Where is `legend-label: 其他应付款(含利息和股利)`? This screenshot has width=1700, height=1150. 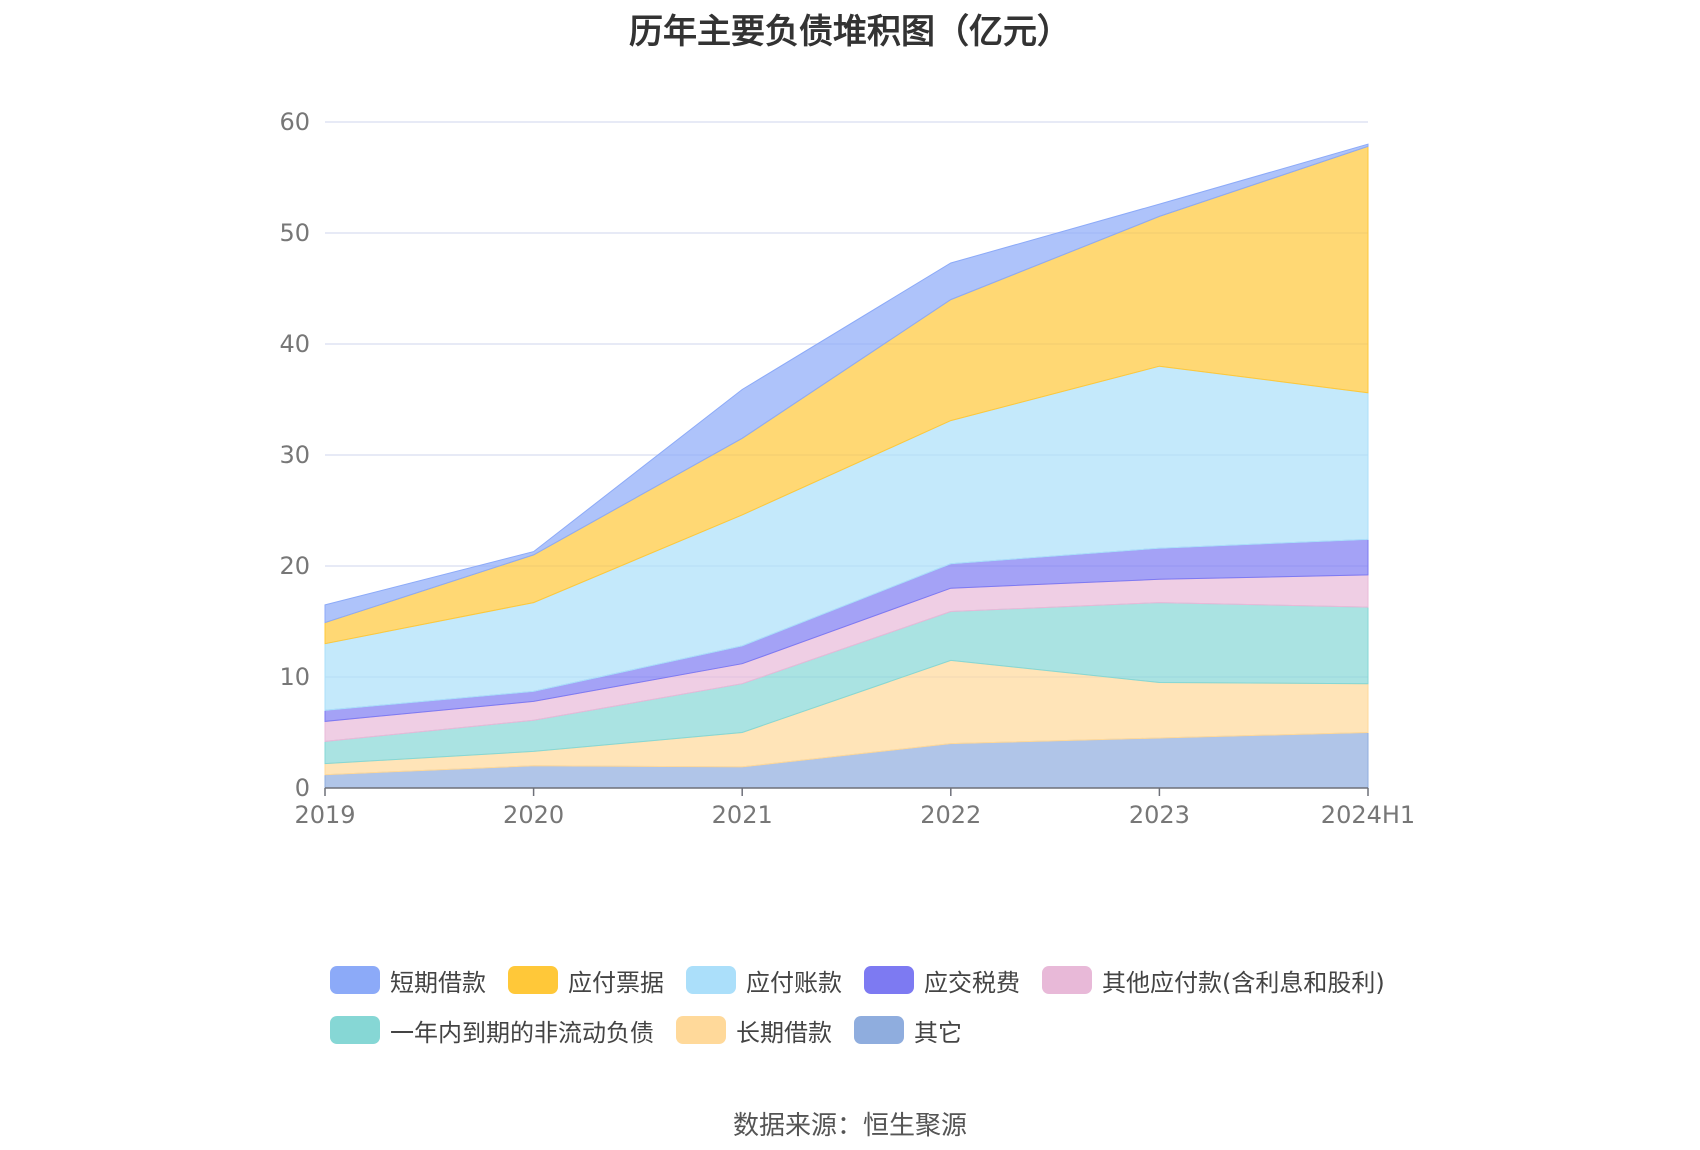
legend-label: 其他应付款(含利息和股利) is located at coordinates (1243, 982).